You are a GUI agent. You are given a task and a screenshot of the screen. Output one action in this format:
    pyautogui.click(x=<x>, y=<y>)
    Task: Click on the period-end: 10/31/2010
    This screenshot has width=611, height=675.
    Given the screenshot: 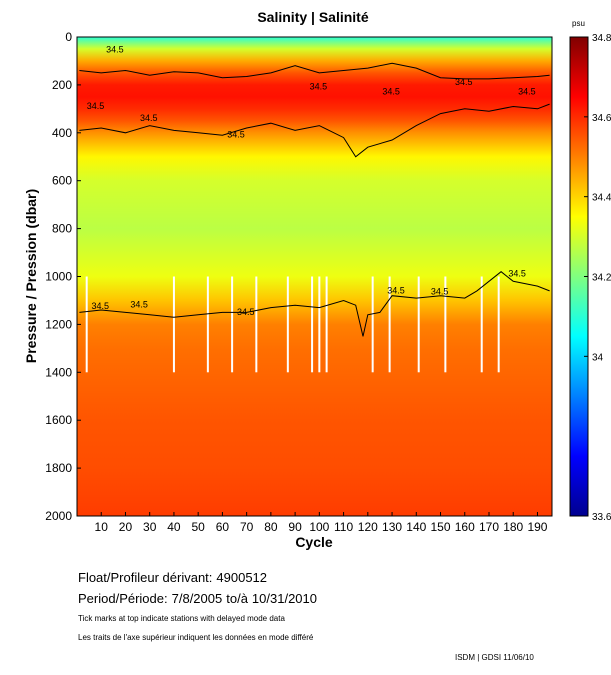 What is the action you would take?
    pyautogui.click(x=284, y=598)
    